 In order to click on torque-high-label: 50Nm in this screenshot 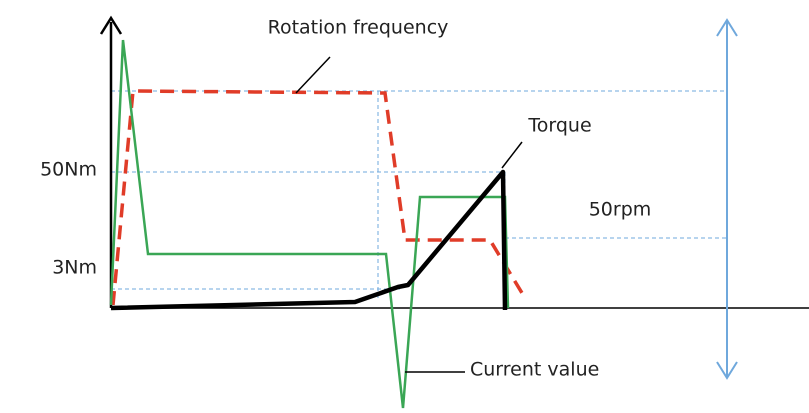, I will do `click(68, 170)`.